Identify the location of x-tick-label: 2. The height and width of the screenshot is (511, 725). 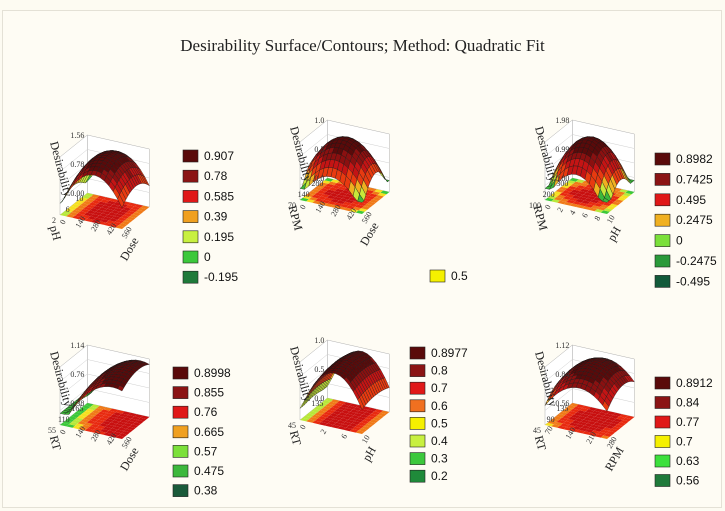
(560, 210).